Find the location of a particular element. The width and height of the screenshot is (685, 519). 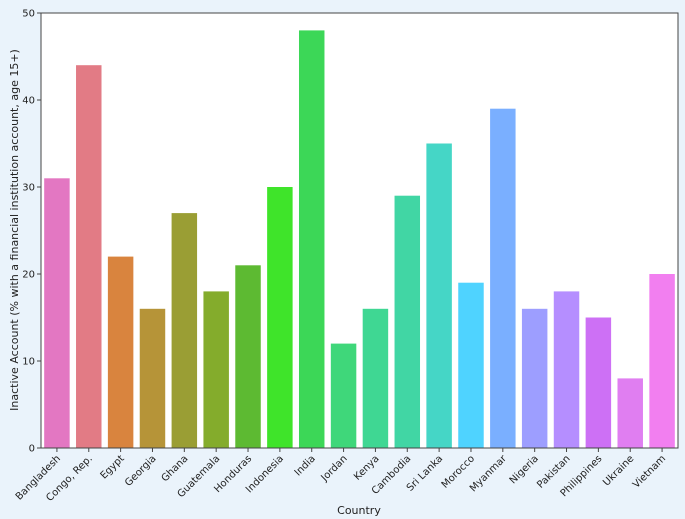

bar-ukraine is located at coordinates (630, 413).